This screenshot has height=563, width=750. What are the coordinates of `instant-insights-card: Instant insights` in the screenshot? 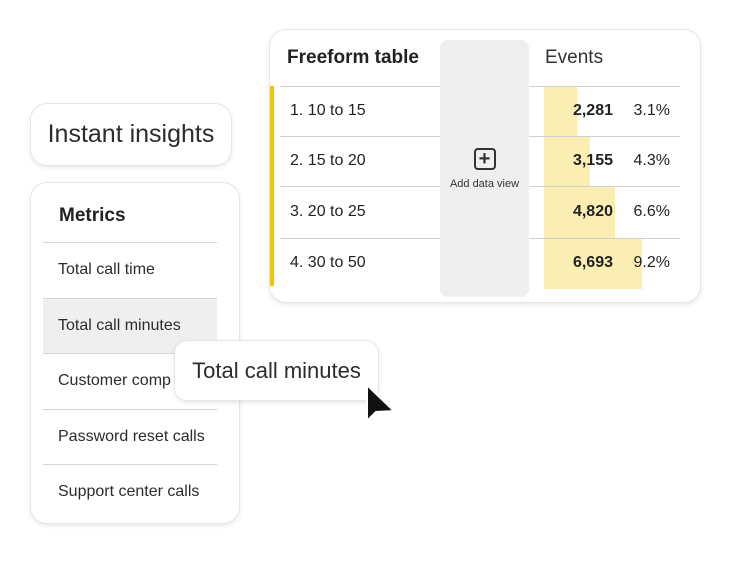 It's located at (131, 134).